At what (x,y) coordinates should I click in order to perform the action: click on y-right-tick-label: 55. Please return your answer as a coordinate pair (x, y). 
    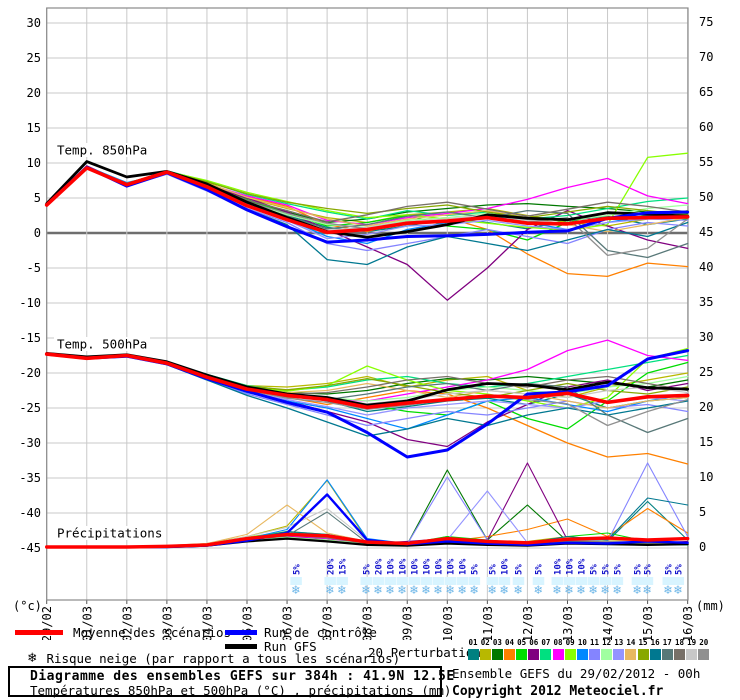
    Looking at the image, I should click on (706, 162).